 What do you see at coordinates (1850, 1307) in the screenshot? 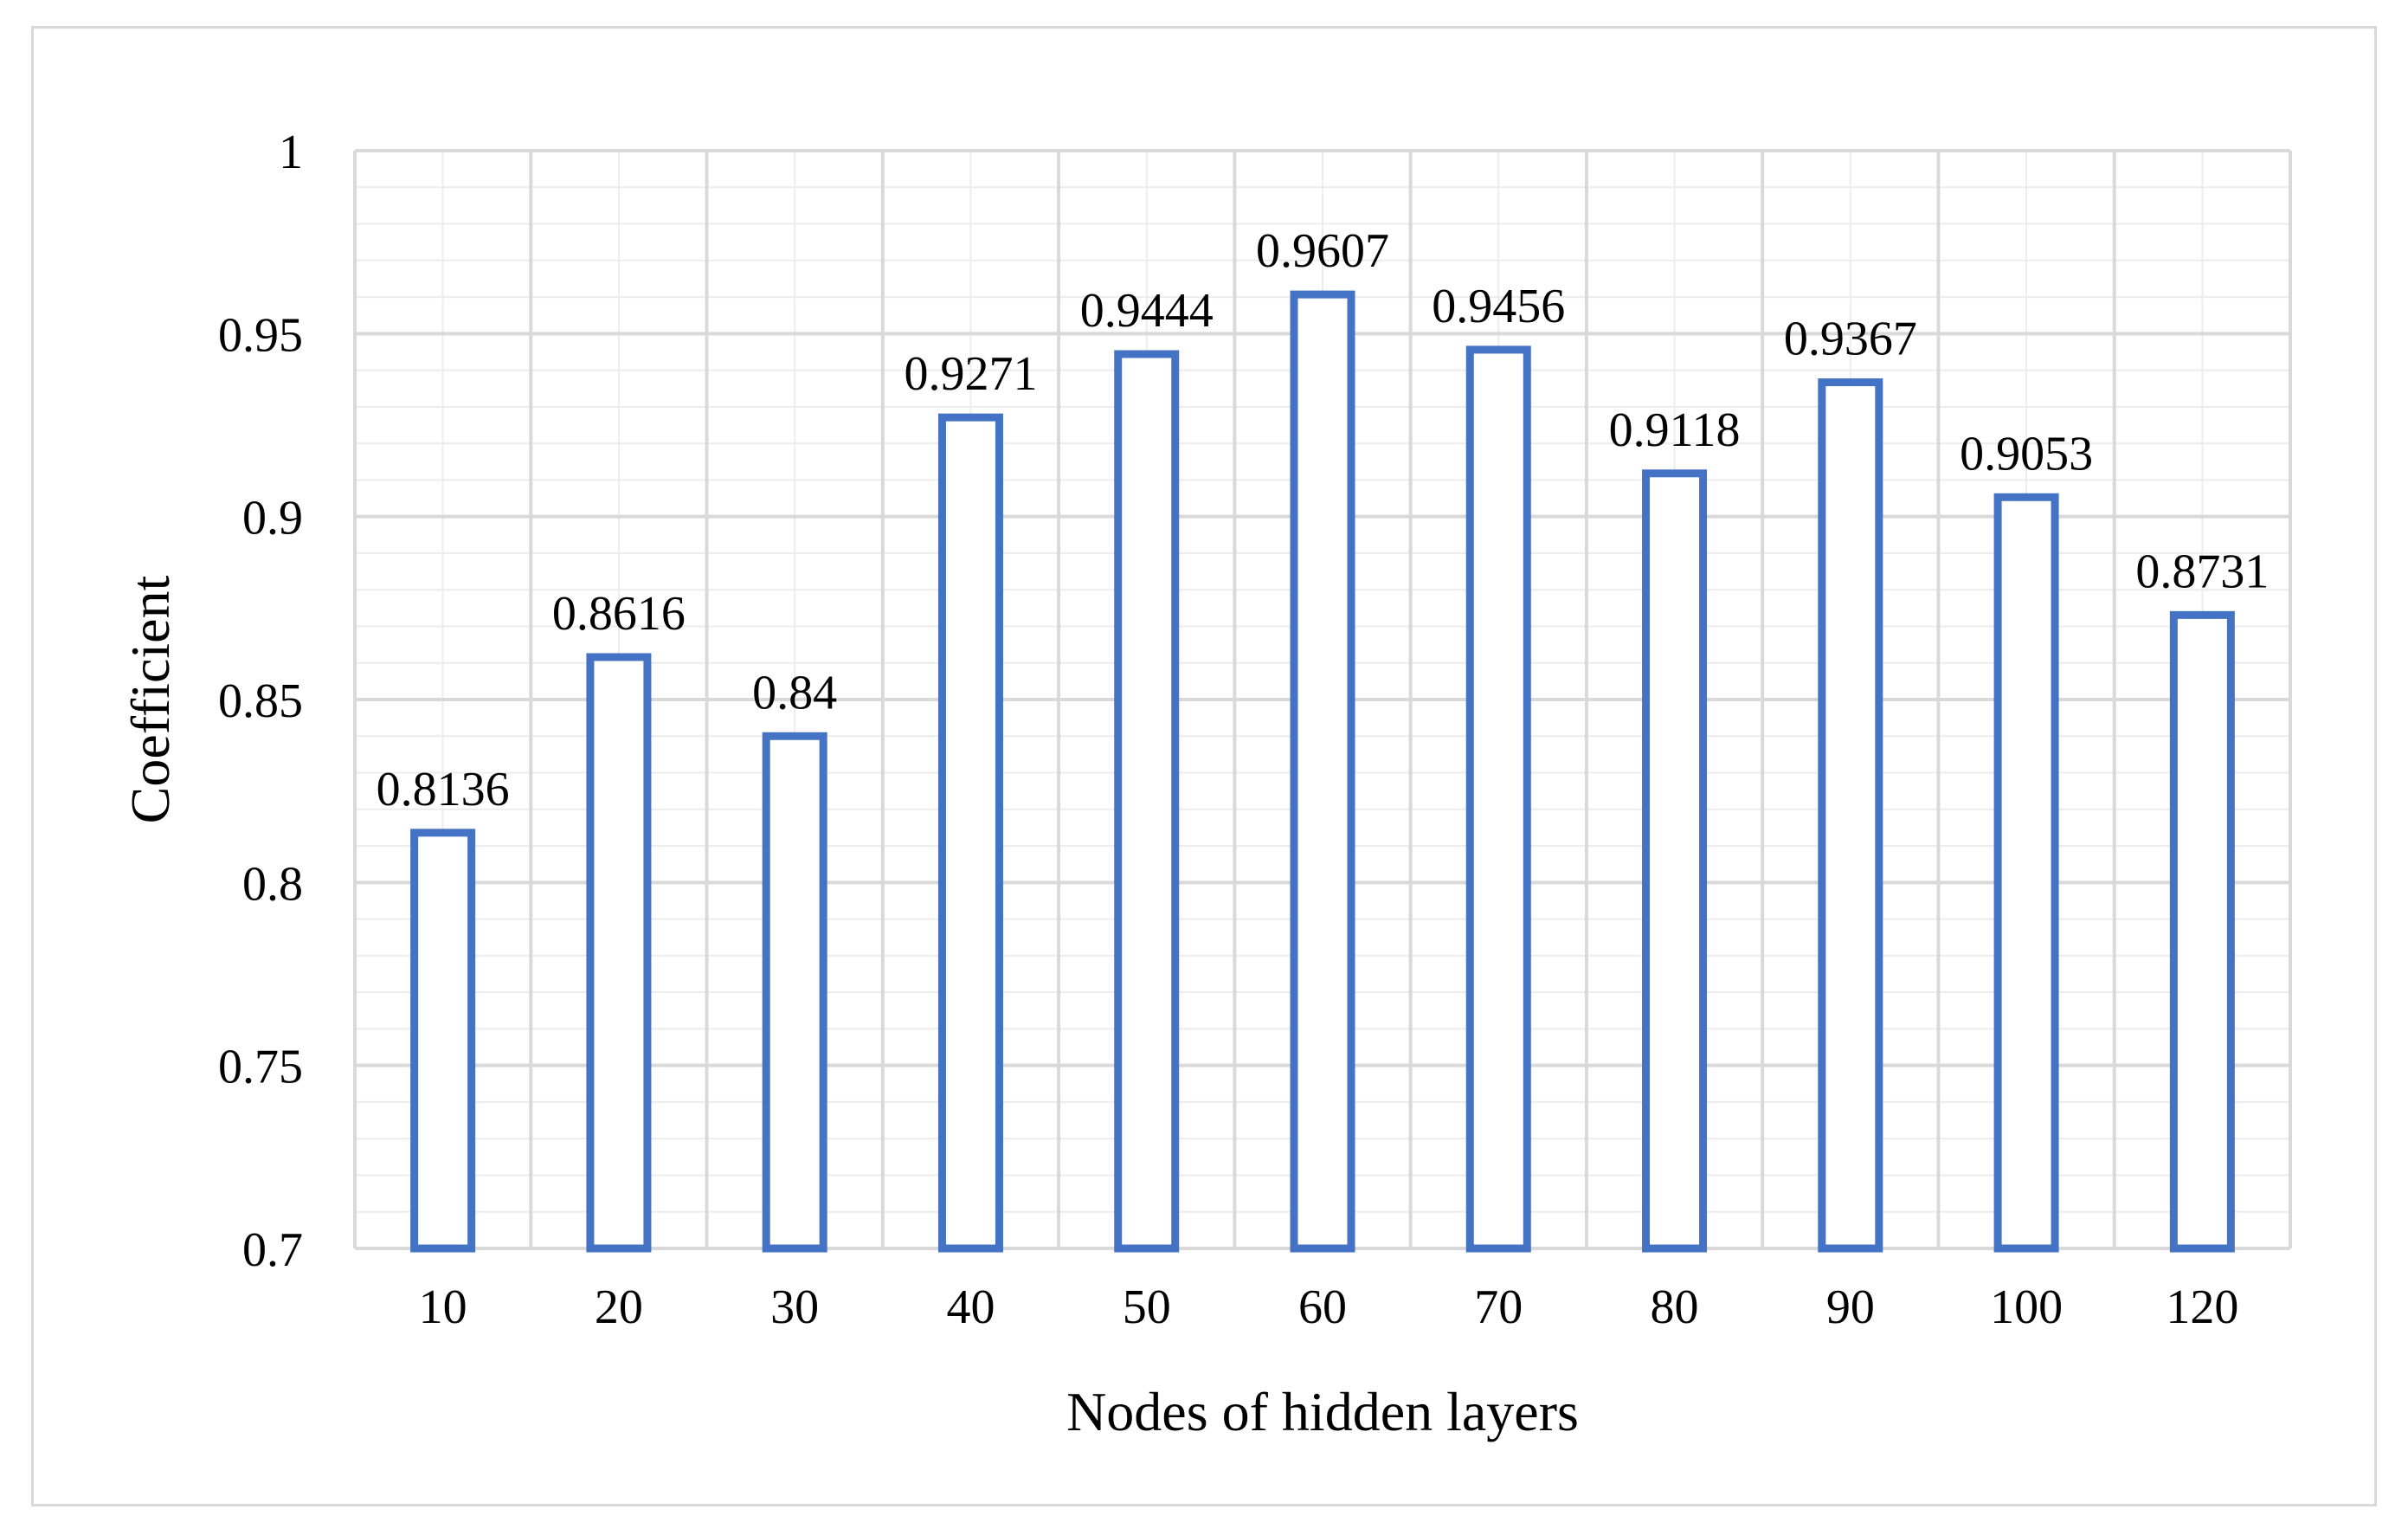
I see `x-tick-label-90: 90` at bounding box center [1850, 1307].